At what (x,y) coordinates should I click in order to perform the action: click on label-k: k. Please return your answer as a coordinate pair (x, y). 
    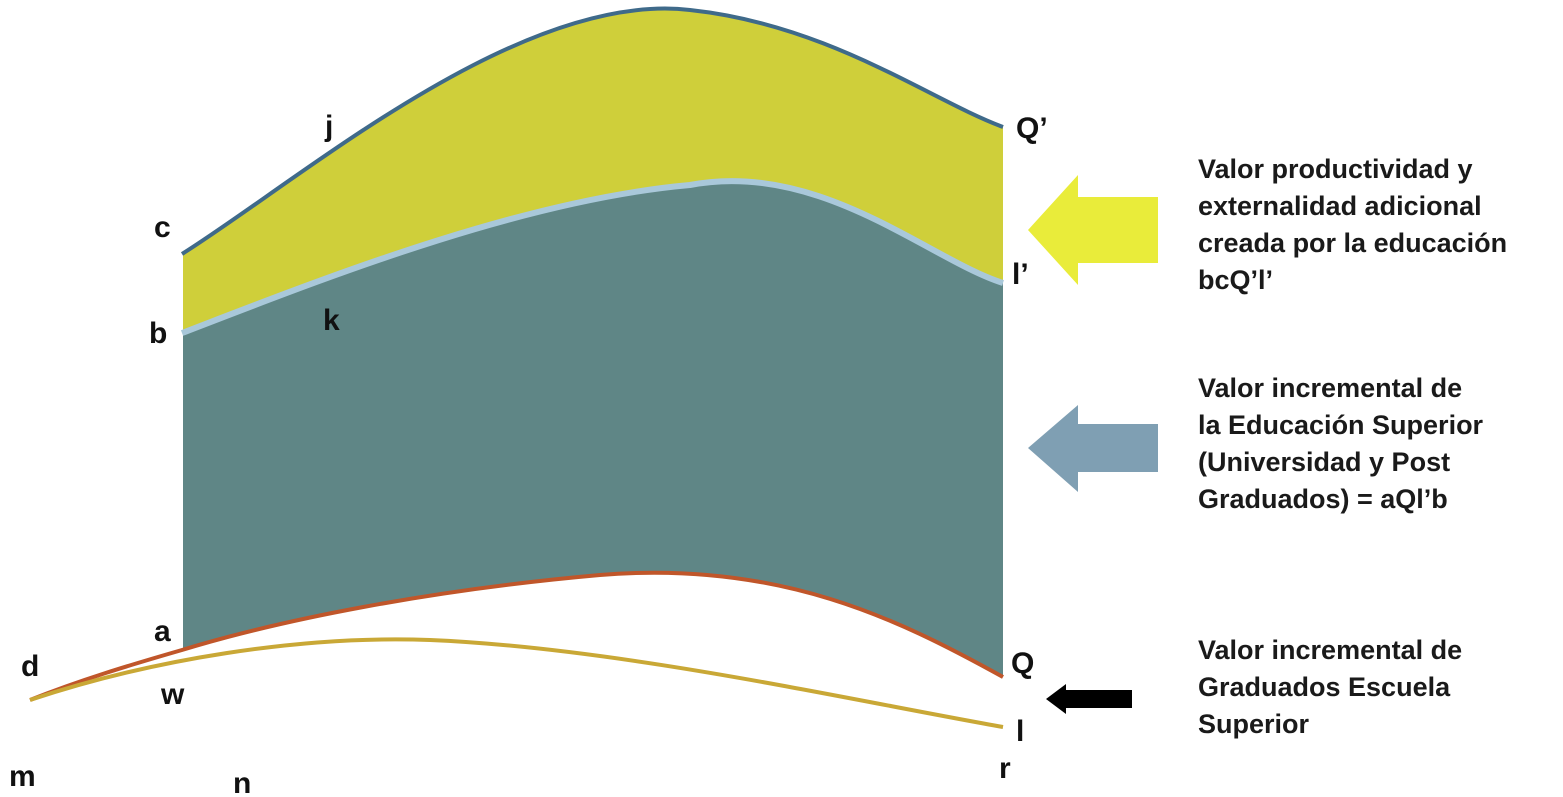
    Looking at the image, I should click on (331, 320).